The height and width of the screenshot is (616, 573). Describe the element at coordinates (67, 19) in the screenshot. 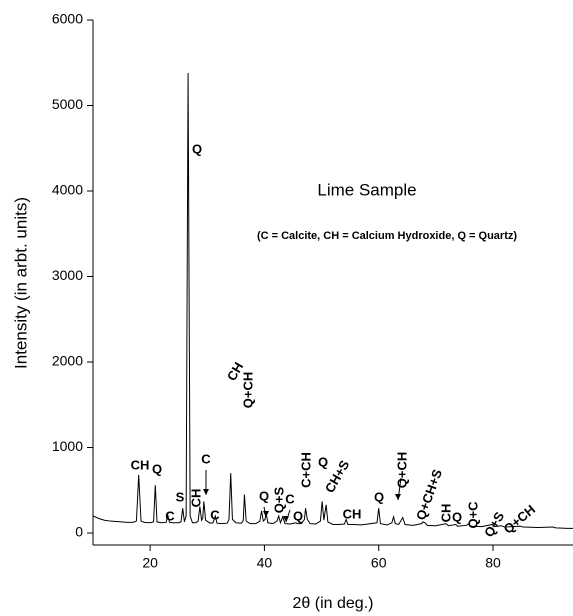

I see `y-tick-label: 6000` at that location.